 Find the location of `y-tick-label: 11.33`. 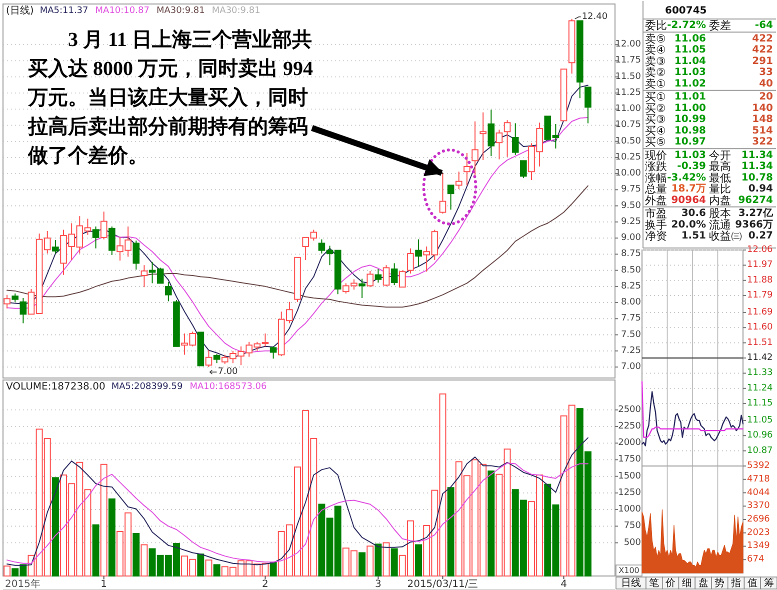

y-tick-label: 11.33 is located at coordinates (760, 373).